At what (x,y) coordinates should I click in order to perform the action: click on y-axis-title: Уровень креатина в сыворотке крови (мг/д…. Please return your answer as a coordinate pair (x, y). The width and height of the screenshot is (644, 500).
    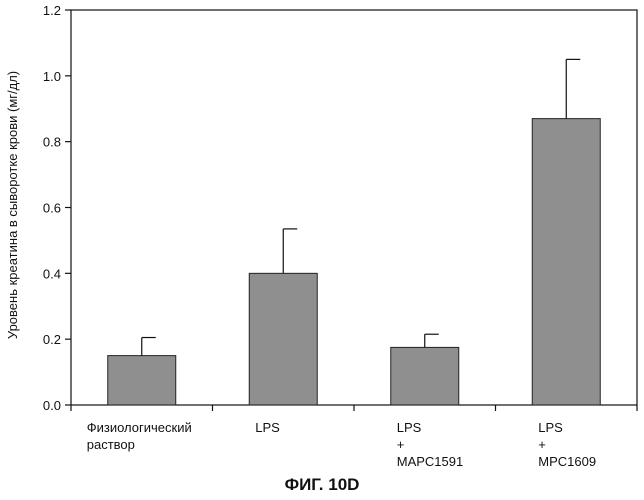
    Looking at the image, I should click on (12, 205).